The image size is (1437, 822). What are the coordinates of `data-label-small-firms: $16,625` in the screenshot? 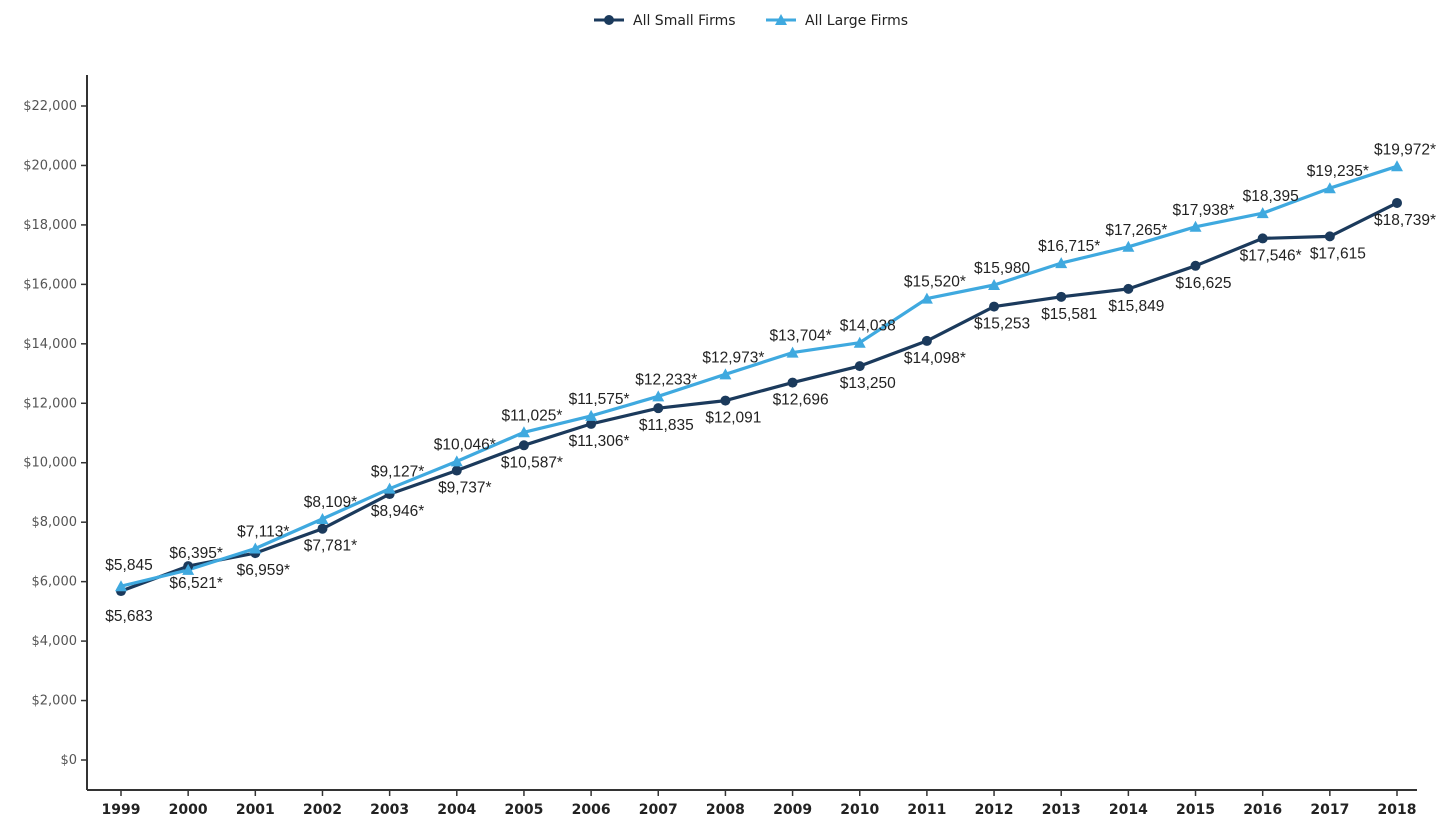 It's located at (1204, 283).